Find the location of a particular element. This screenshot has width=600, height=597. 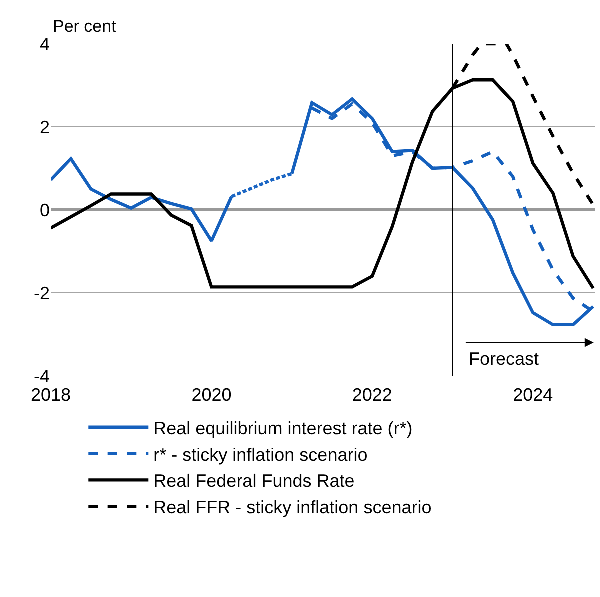

x-tick-label: 2024 is located at coordinates (533, 395).